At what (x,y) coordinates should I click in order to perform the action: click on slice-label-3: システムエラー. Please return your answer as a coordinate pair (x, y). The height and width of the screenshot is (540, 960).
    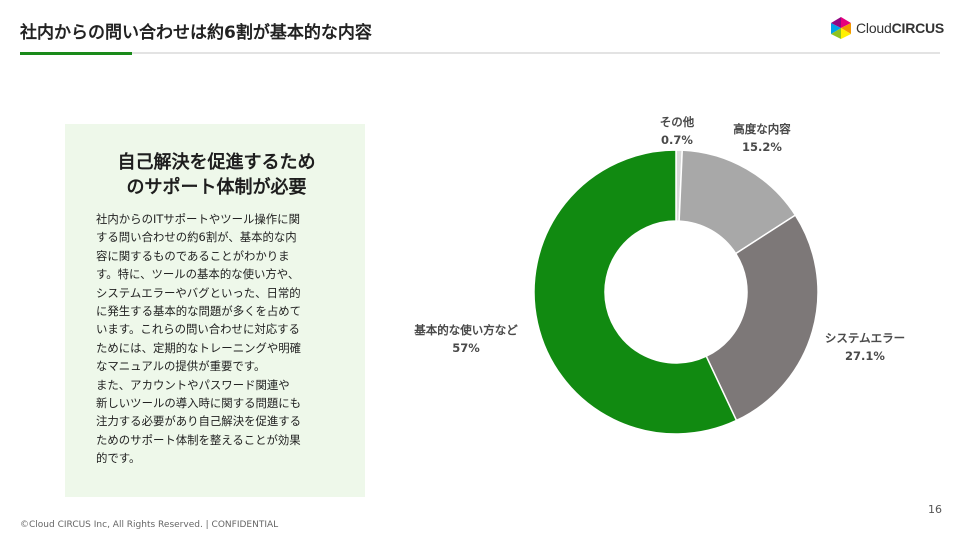
    Looking at the image, I should click on (865, 338).